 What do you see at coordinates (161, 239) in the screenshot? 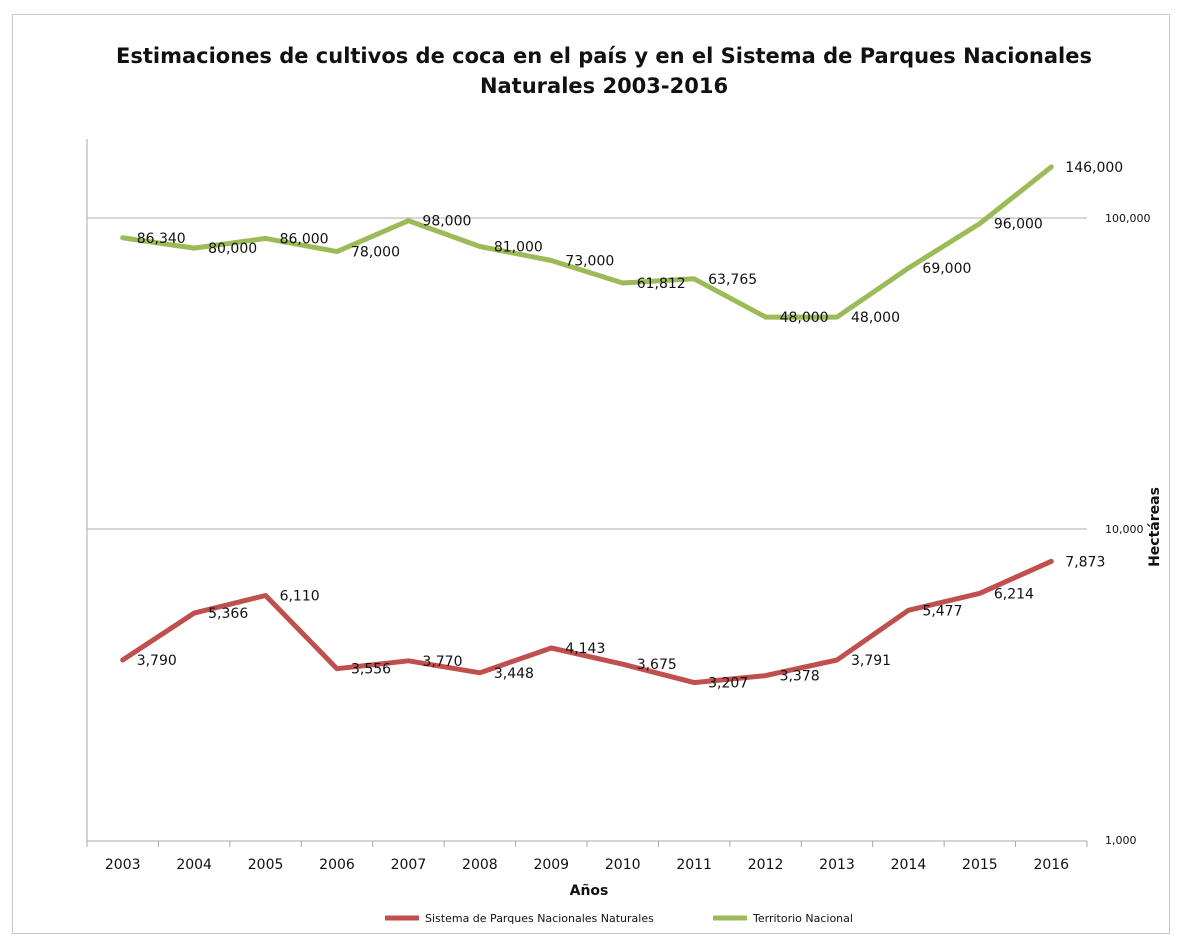
I see `data-label: 86,340` at bounding box center [161, 239].